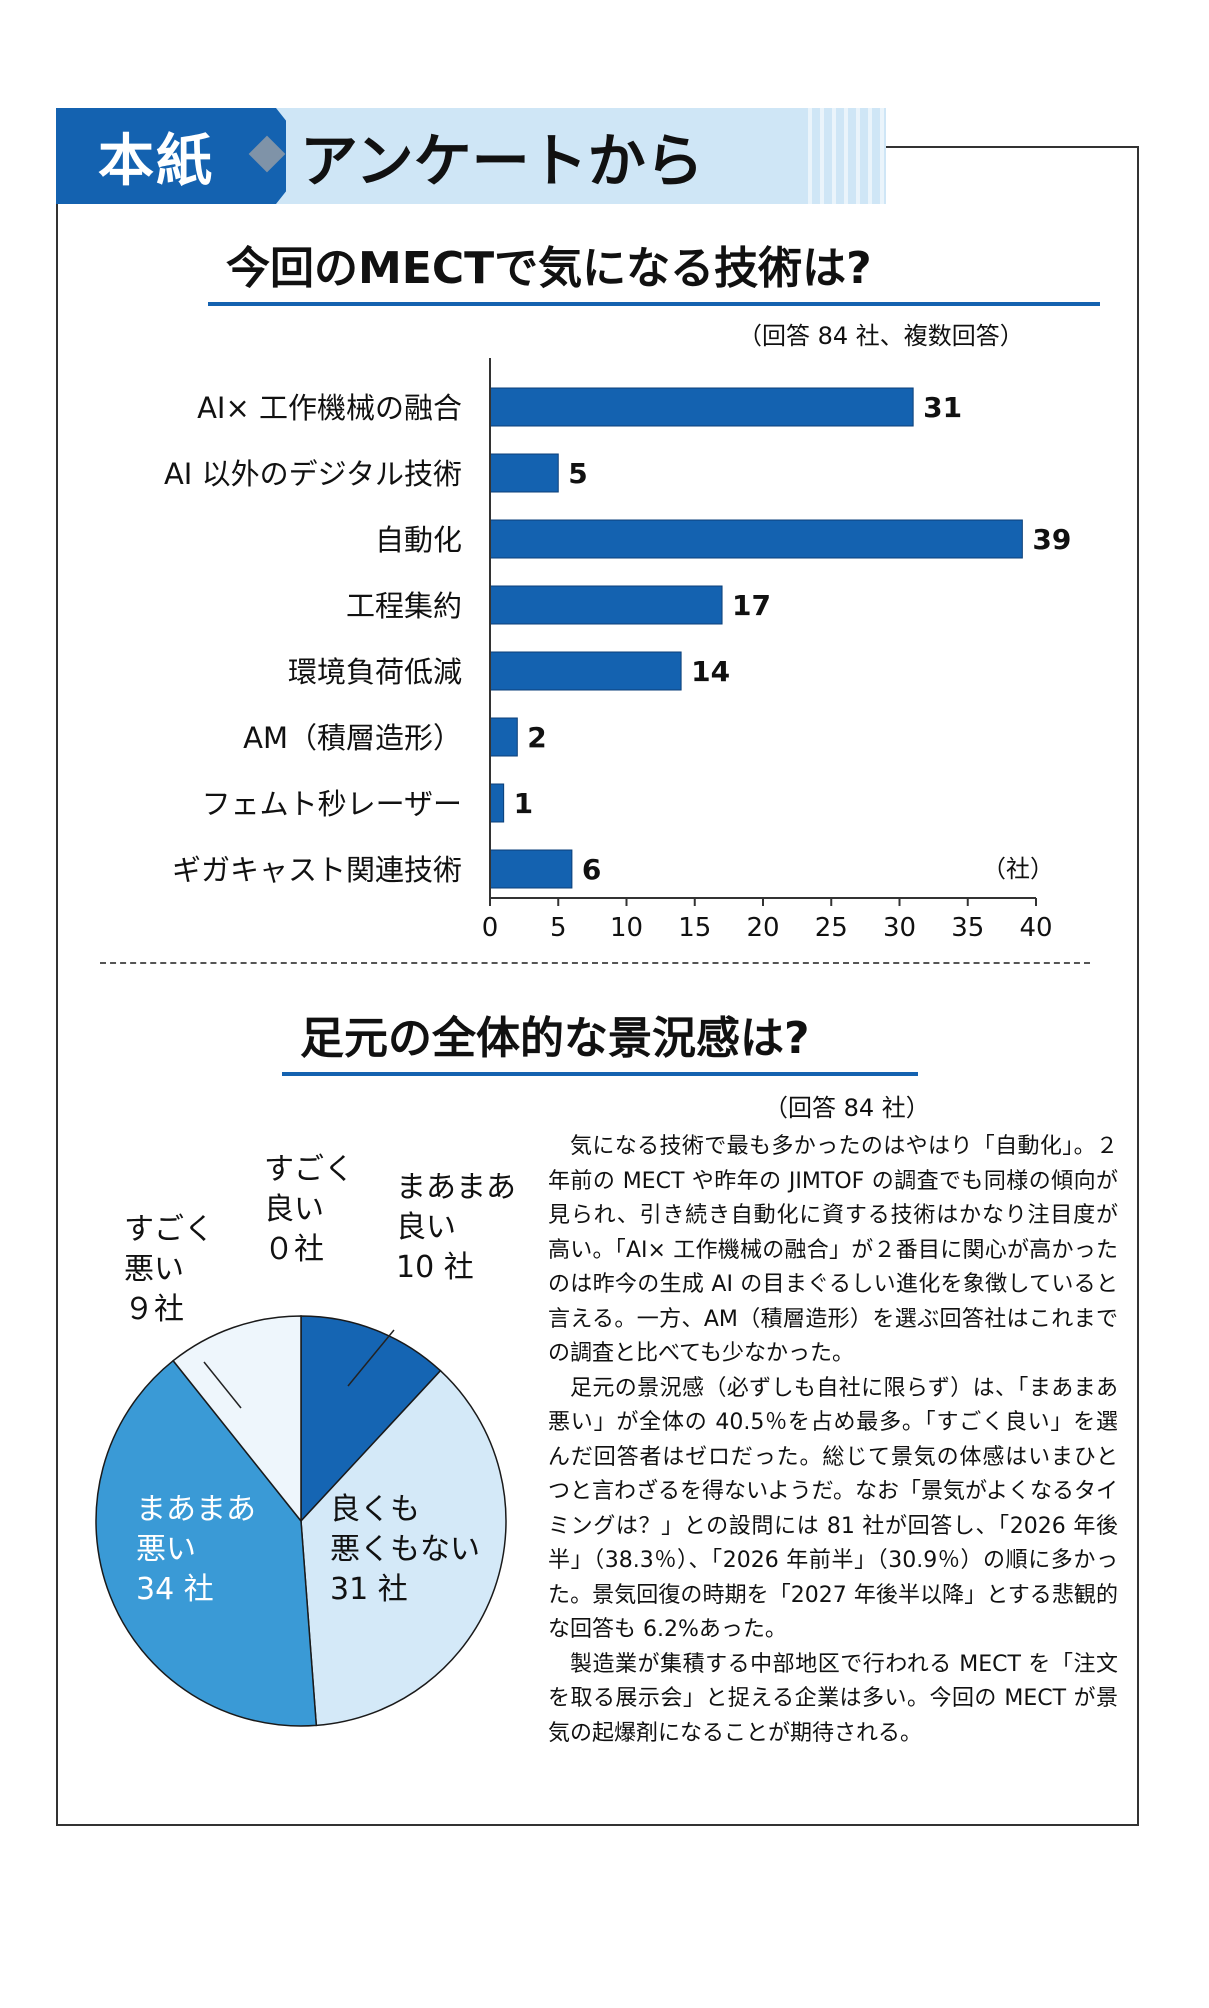  What do you see at coordinates (317, 870) in the screenshot?
I see `category-label: ギガキャスト関連技術` at bounding box center [317, 870].